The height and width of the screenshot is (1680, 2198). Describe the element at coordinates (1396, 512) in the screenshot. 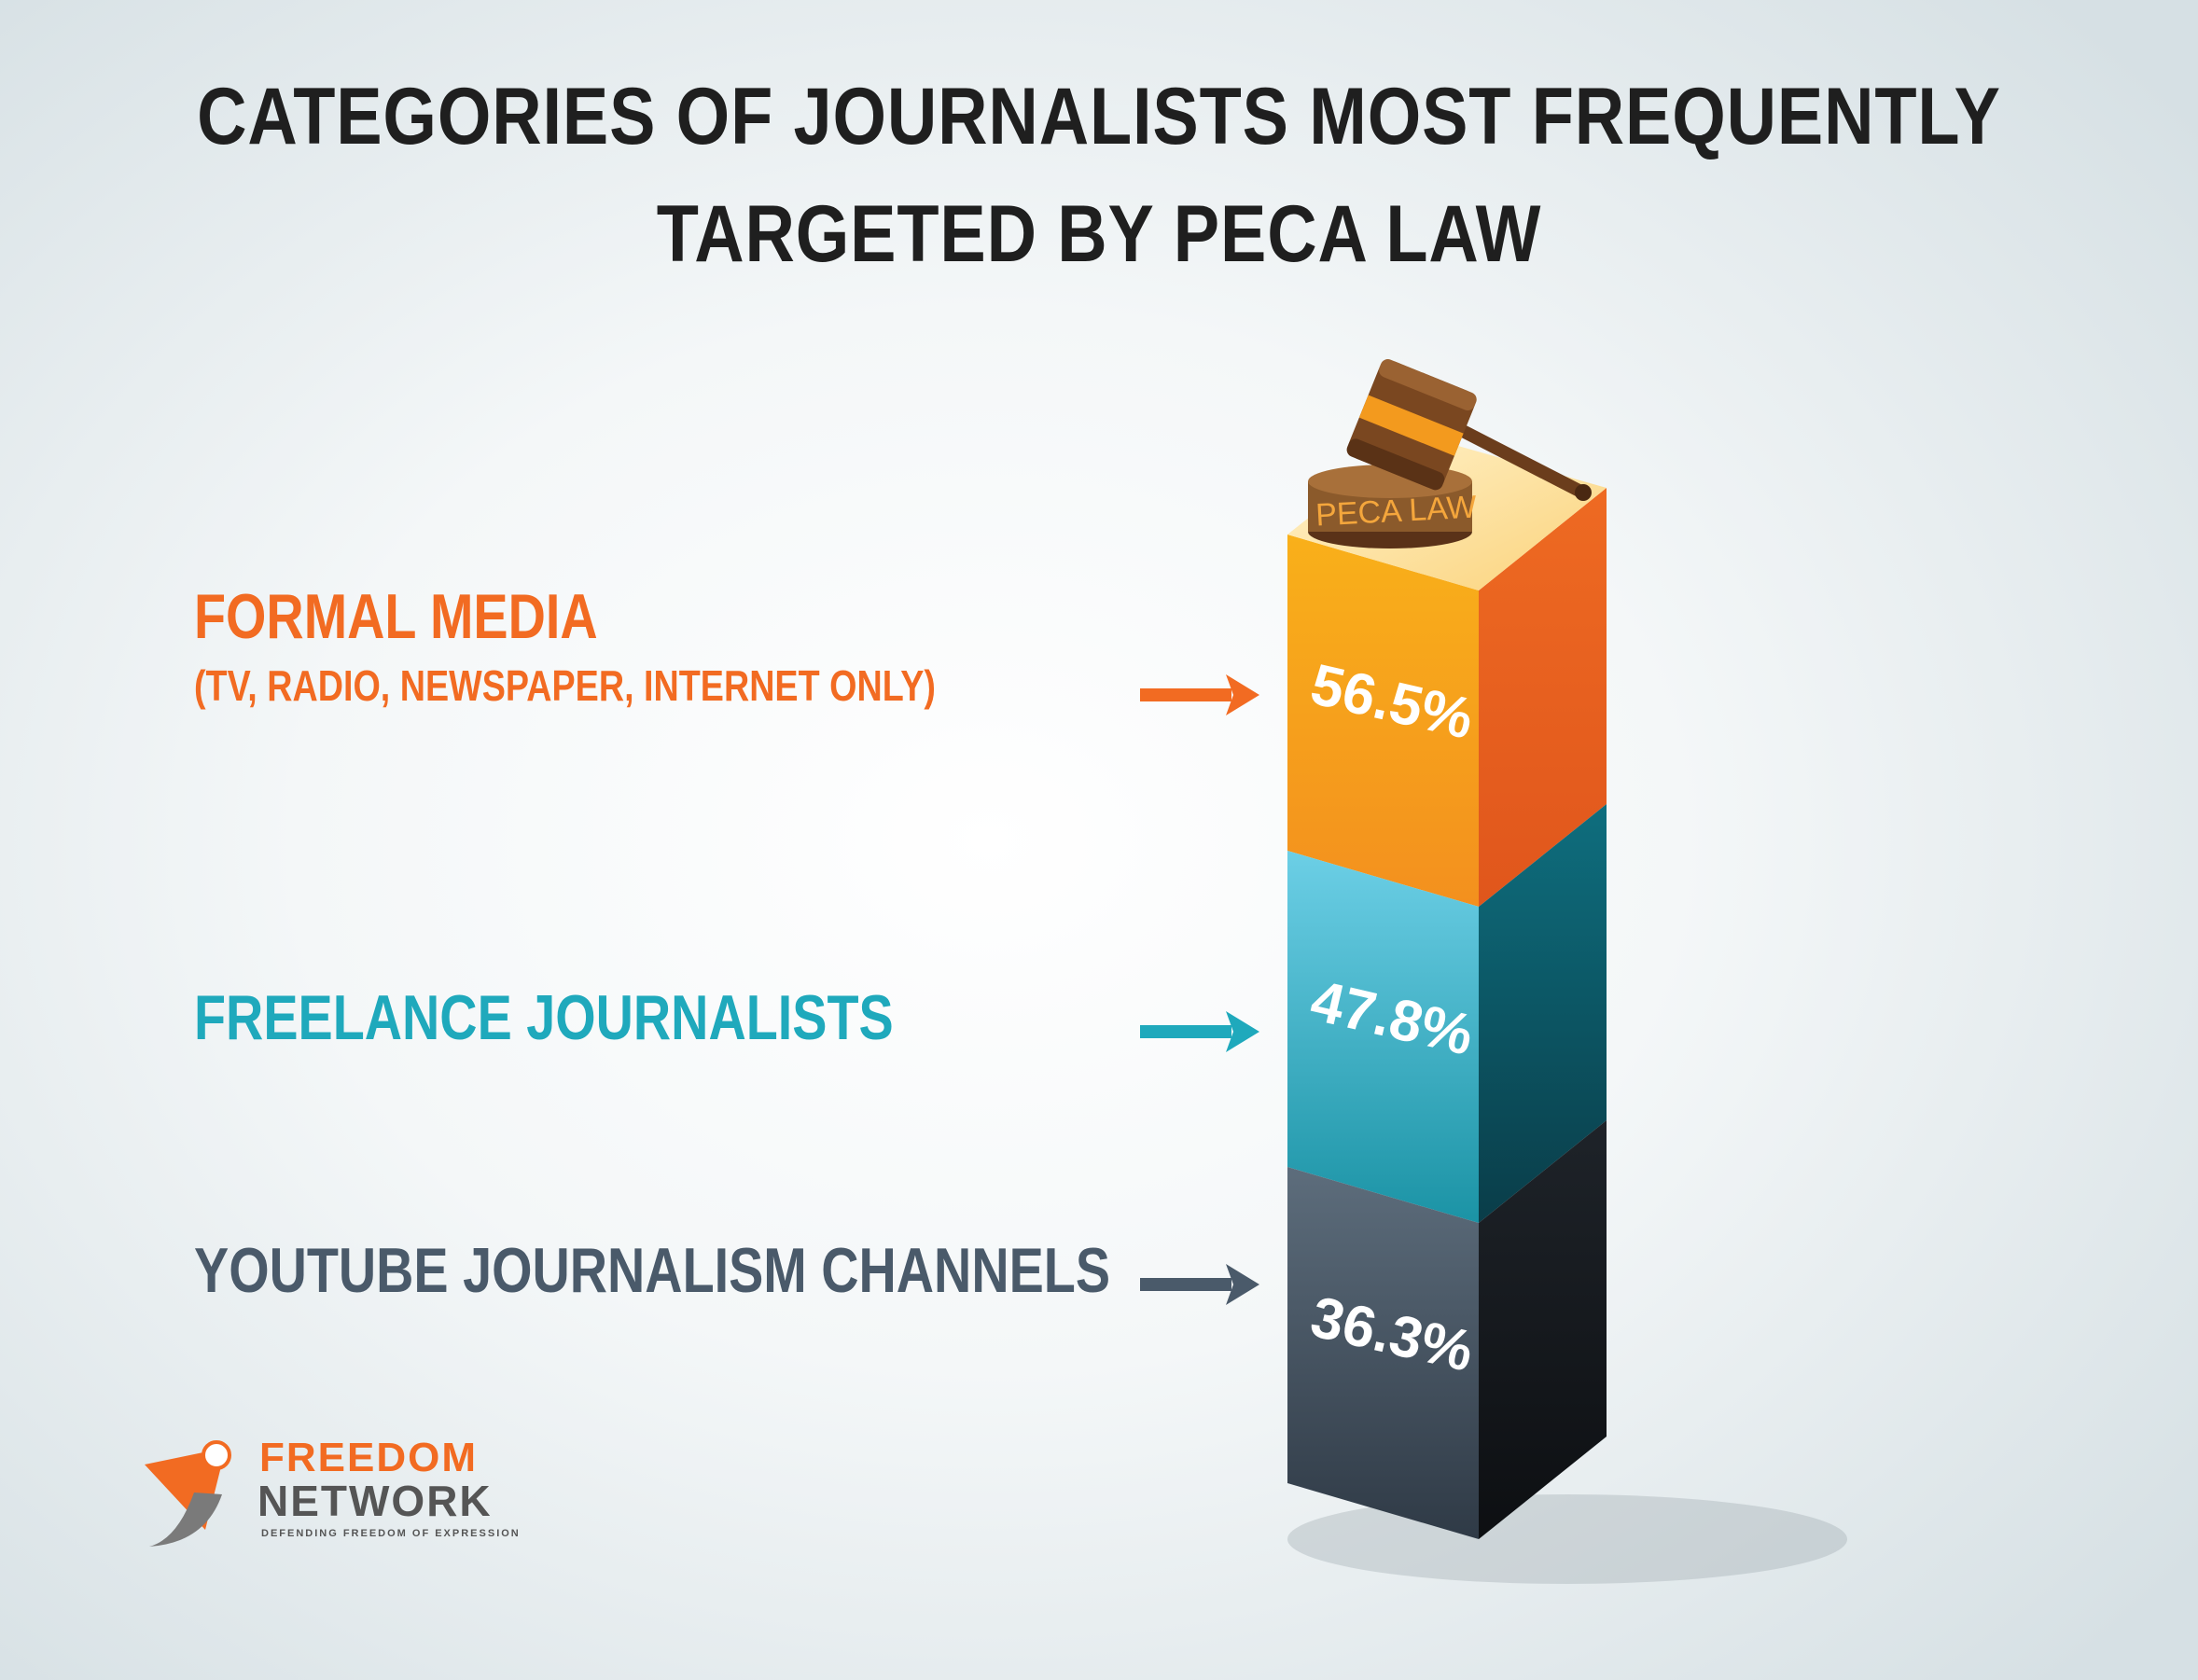

I see `gavel-base-label: PECA LAW` at that location.